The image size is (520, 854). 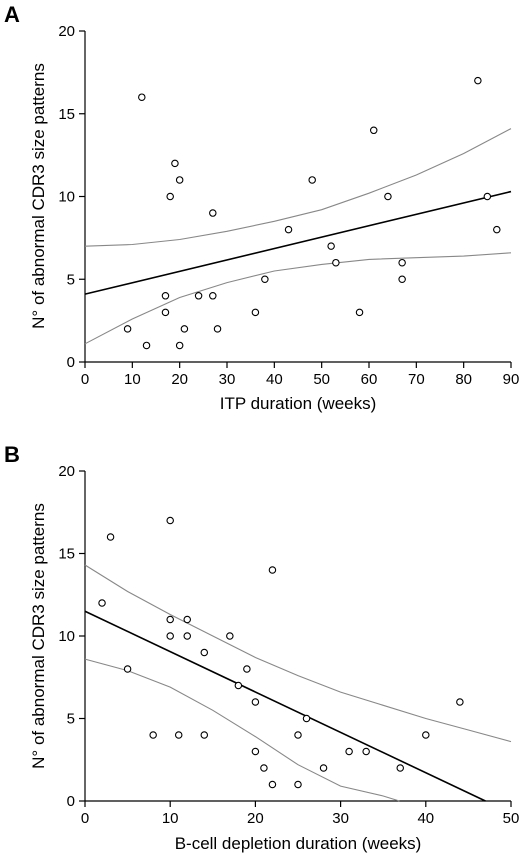 I want to click on panel-a-ci-lower-line, so click(x=298, y=298).